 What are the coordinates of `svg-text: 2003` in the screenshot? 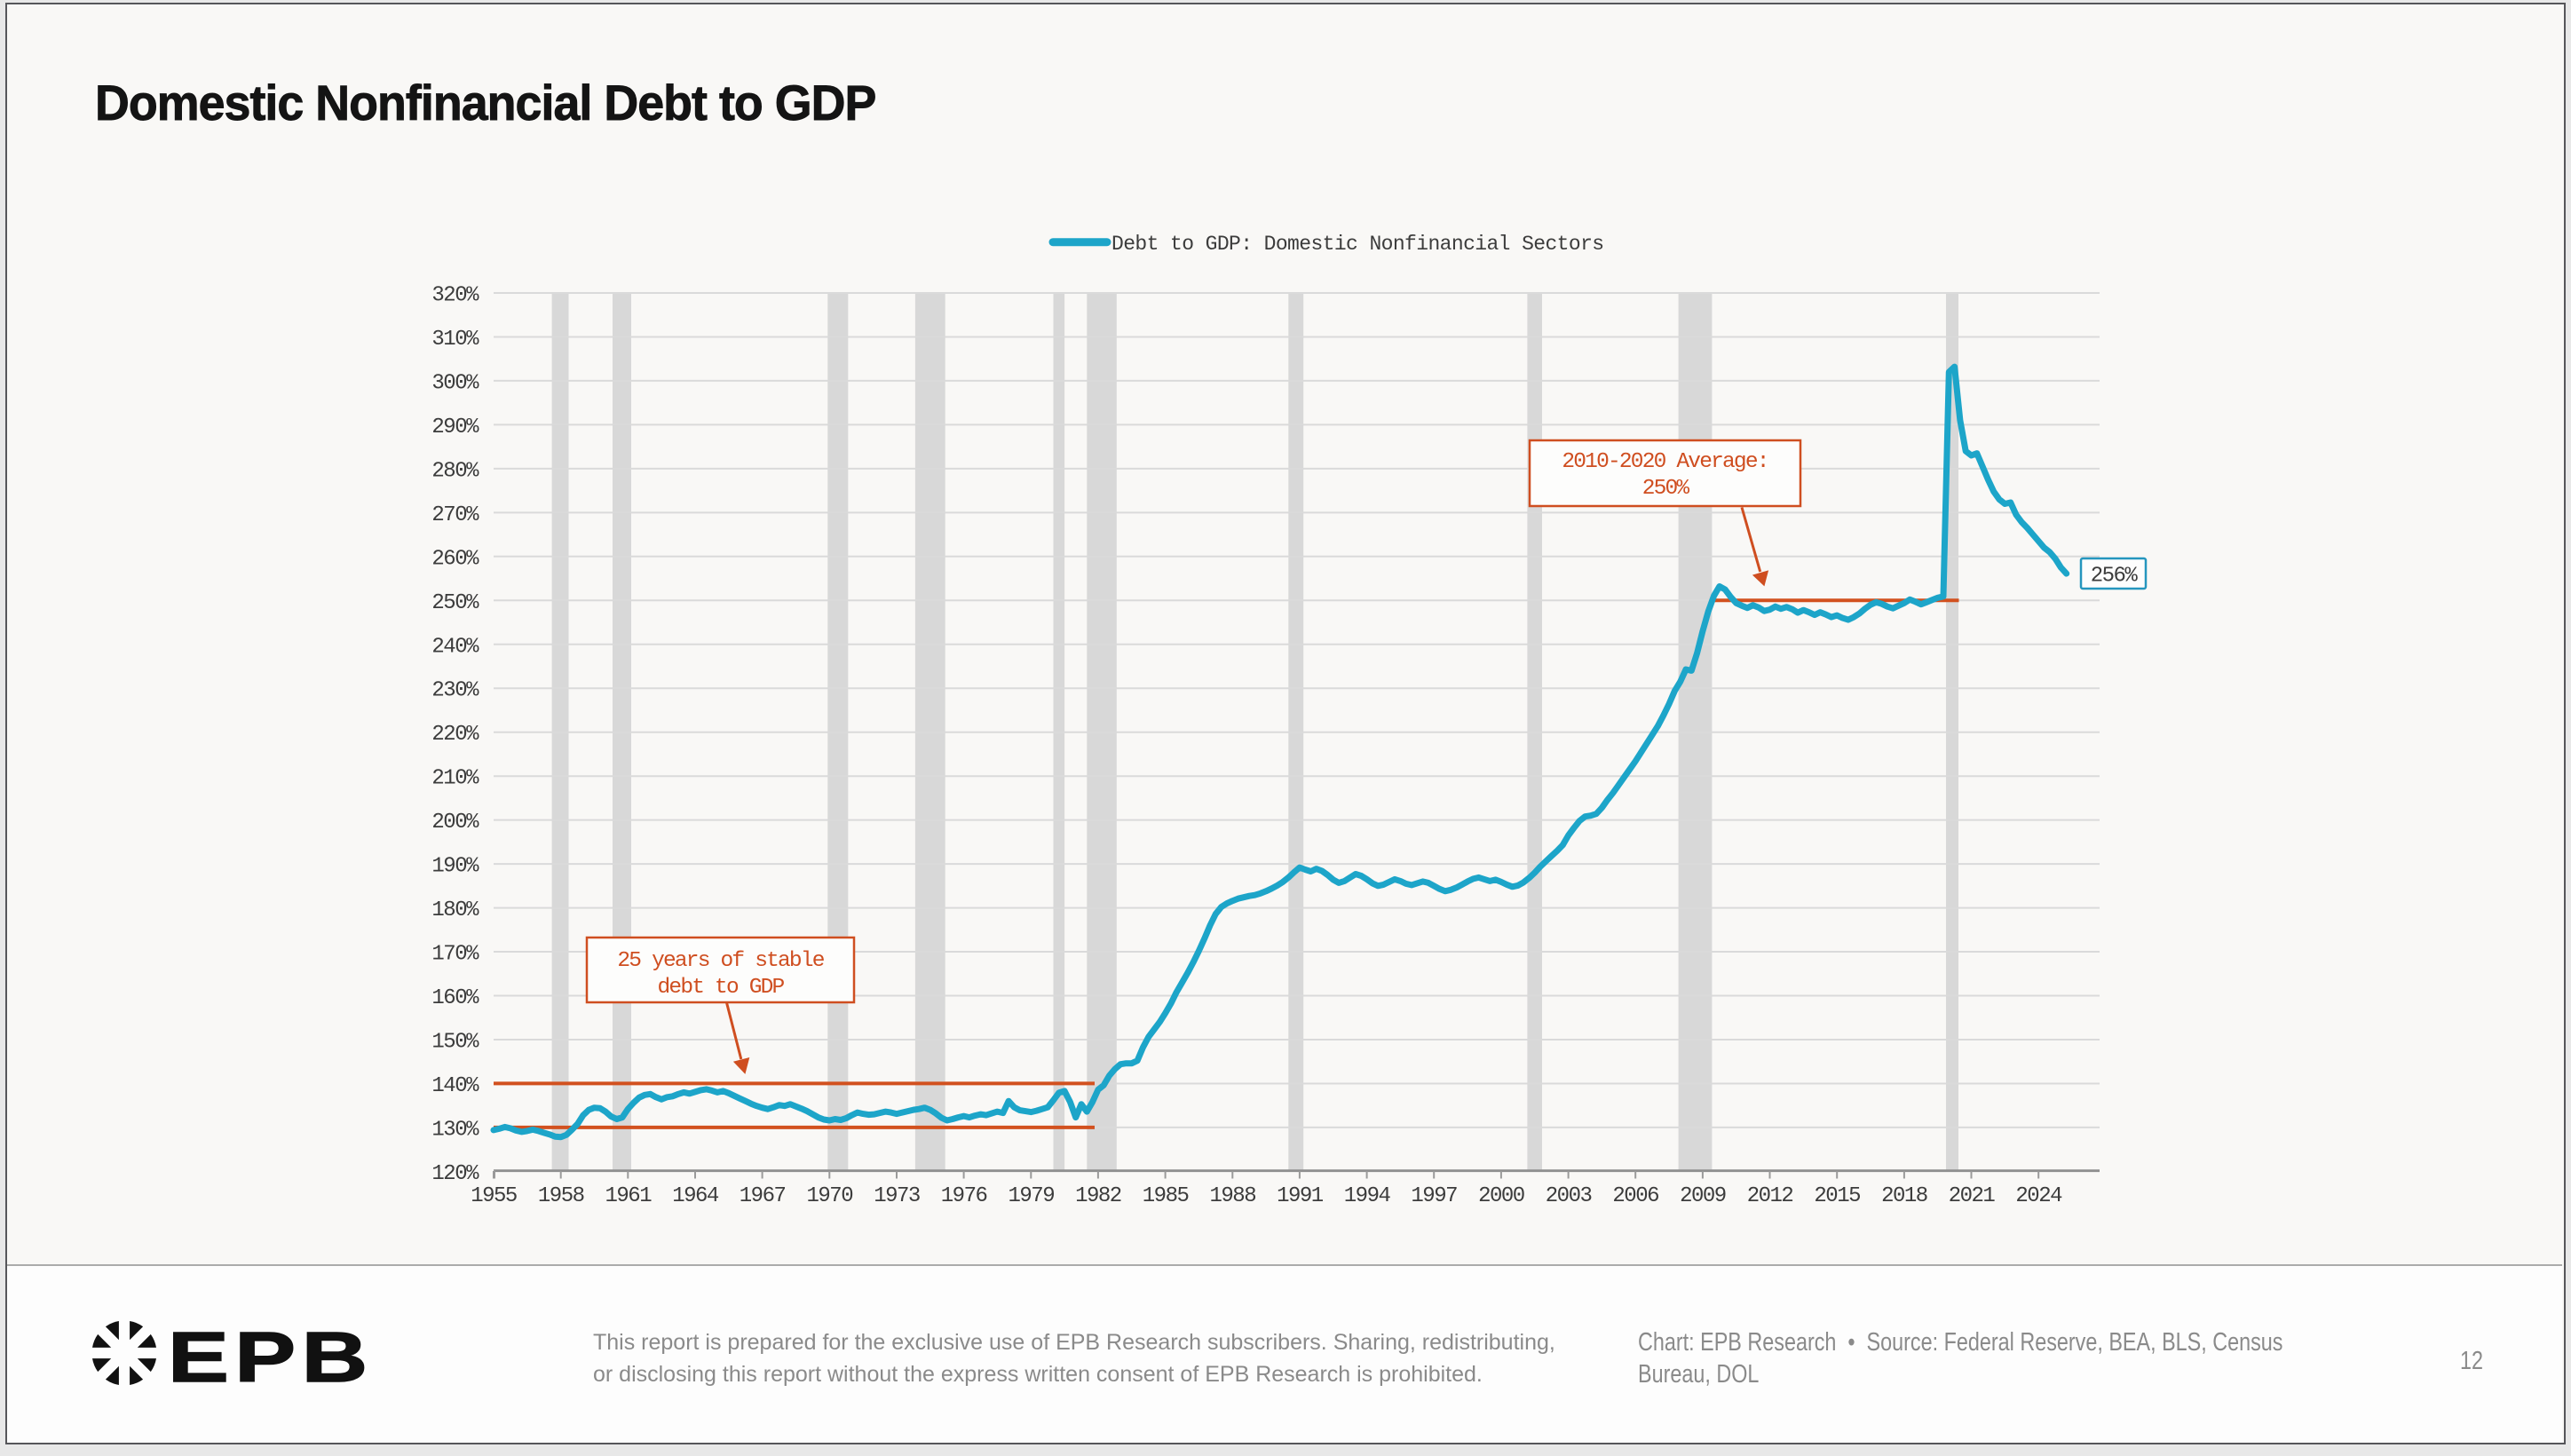 It's located at (1569, 1196).